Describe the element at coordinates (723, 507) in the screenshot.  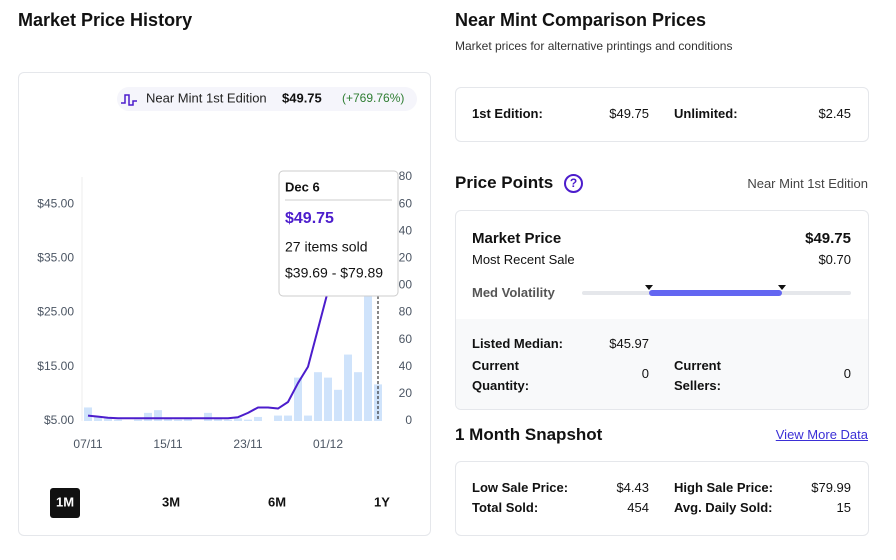
I see `stat-label: Avg. Daily Sold:` at that location.